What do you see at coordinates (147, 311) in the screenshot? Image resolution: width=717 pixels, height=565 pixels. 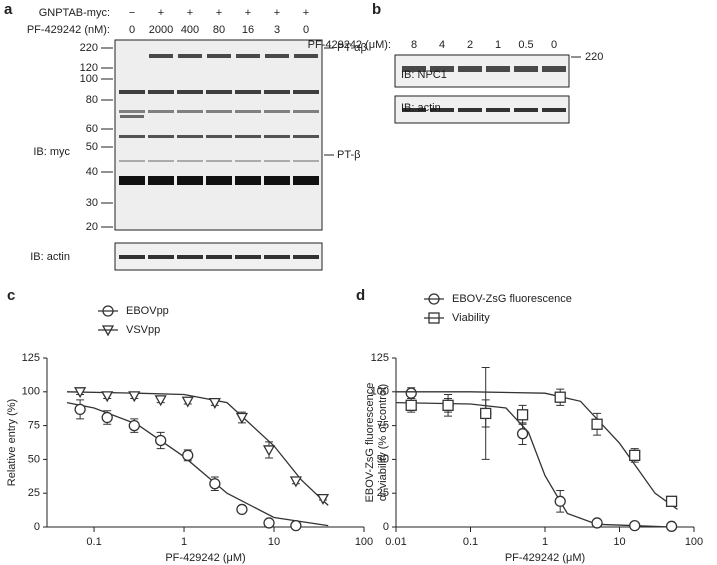 I see `legend-label: EBOVpp` at bounding box center [147, 311].